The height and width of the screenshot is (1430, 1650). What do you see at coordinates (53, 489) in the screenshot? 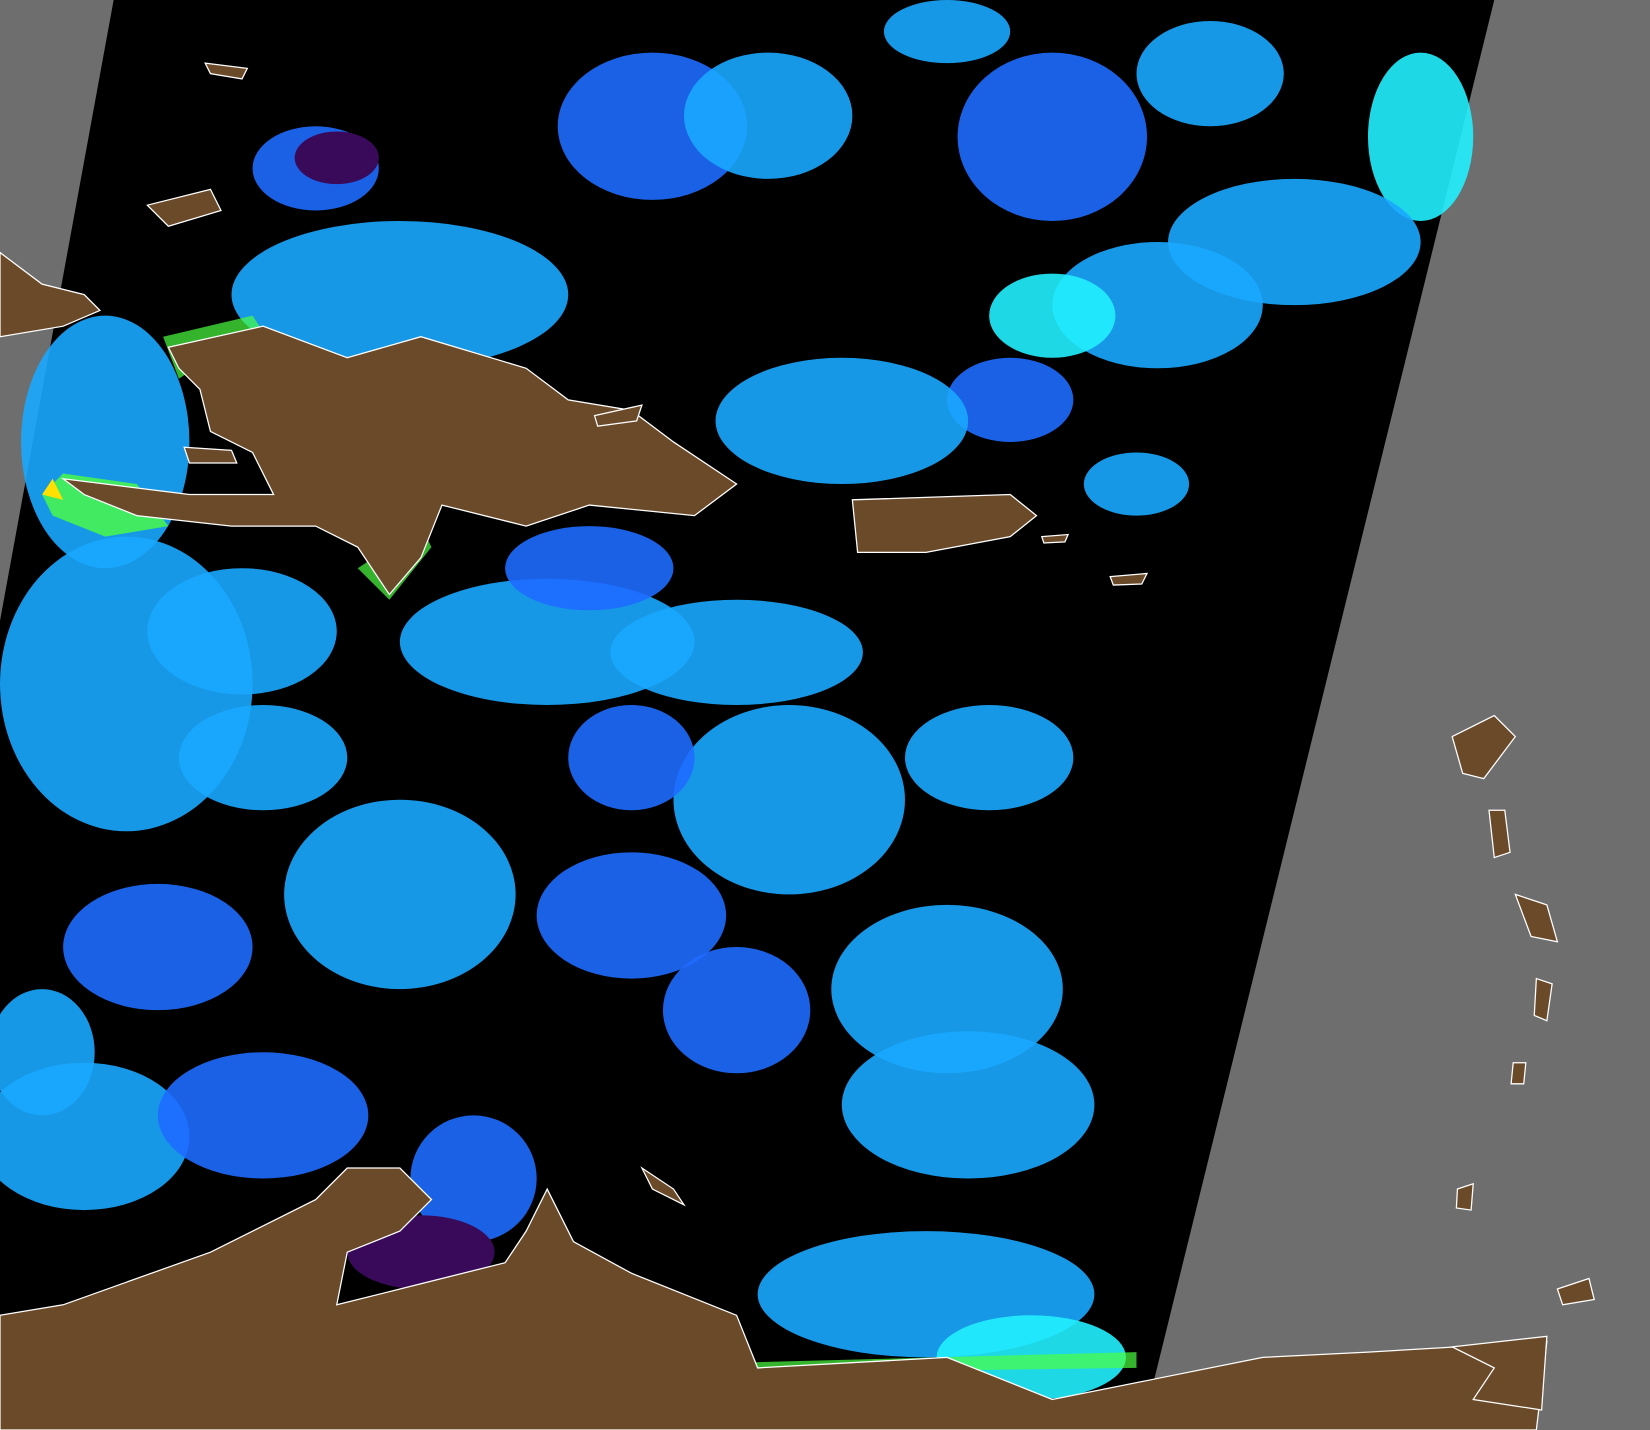
I see `coastal-bloom` at bounding box center [53, 489].